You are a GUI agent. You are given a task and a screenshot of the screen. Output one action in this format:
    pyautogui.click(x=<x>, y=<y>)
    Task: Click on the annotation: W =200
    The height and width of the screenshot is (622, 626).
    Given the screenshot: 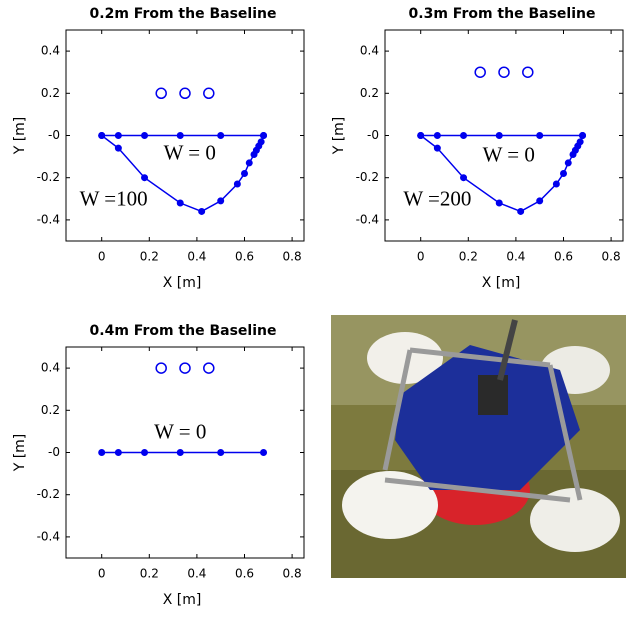 What is the action you would take?
    pyautogui.click(x=437, y=199)
    